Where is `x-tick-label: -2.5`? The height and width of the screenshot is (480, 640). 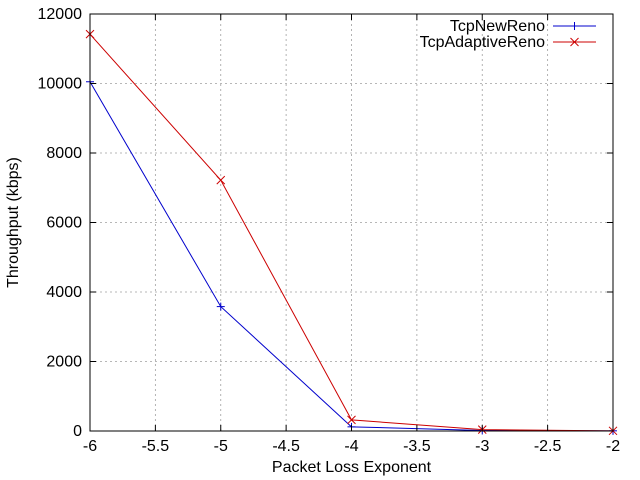
x-tick-label: -2.5 is located at coordinates (548, 446).